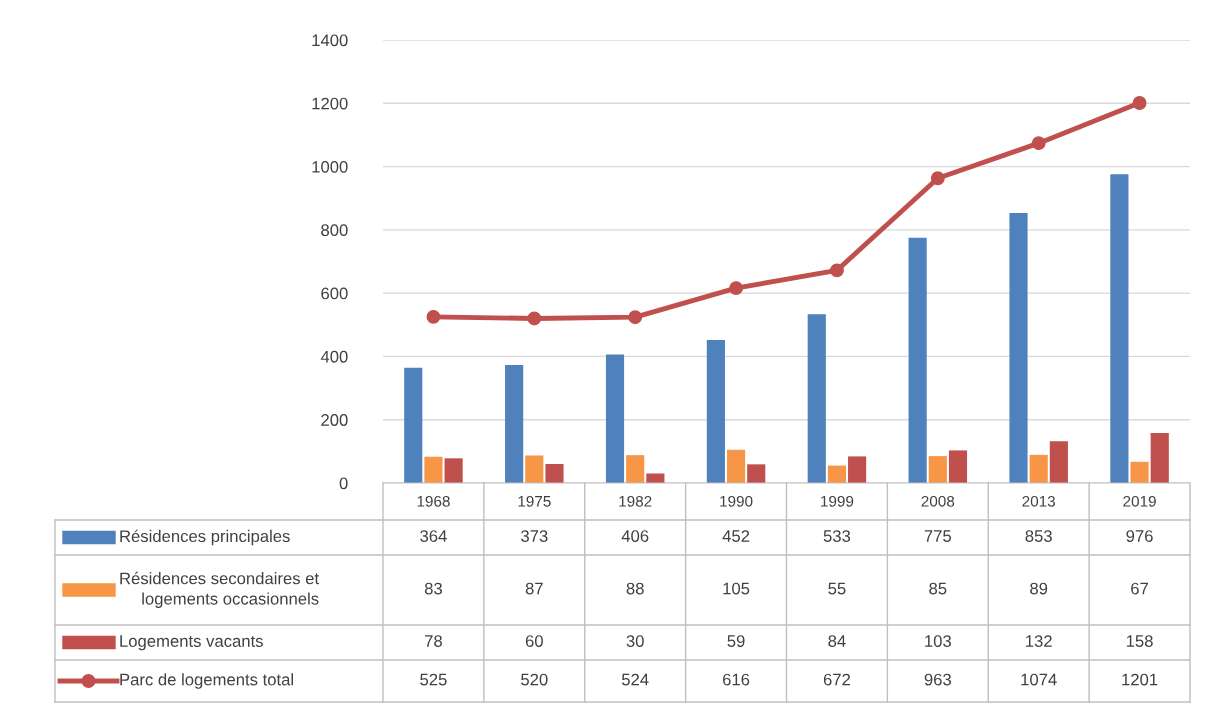 The height and width of the screenshot is (707, 1208). I want to click on data-label: 85, so click(938, 588).